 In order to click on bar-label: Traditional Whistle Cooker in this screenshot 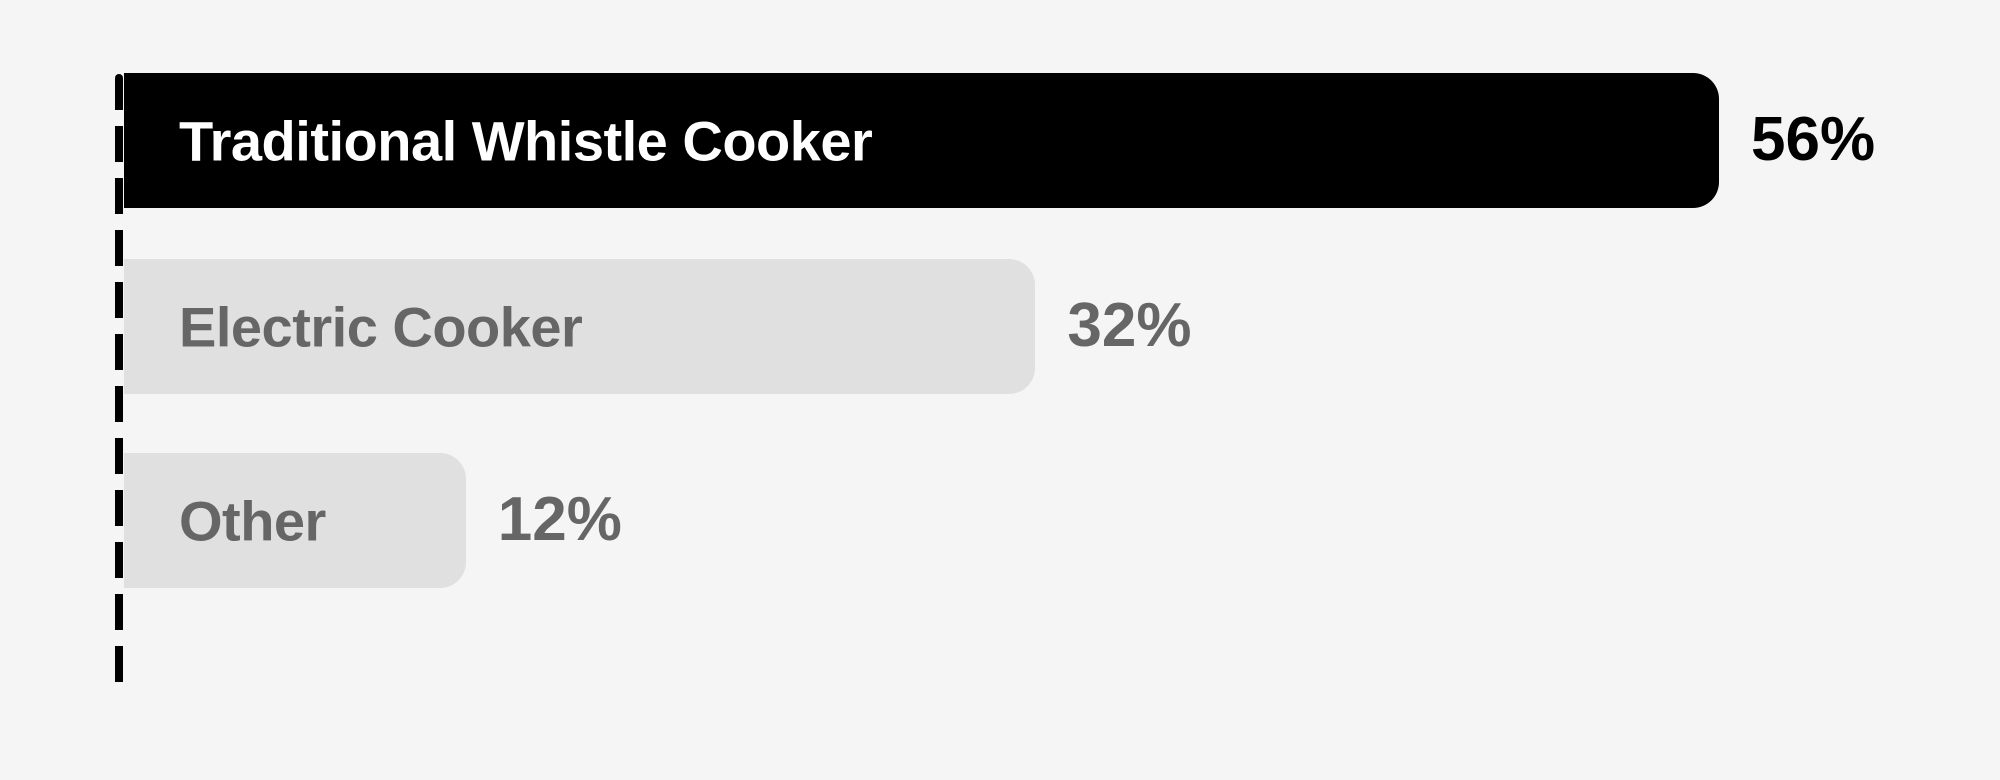, I will do `click(526, 140)`.